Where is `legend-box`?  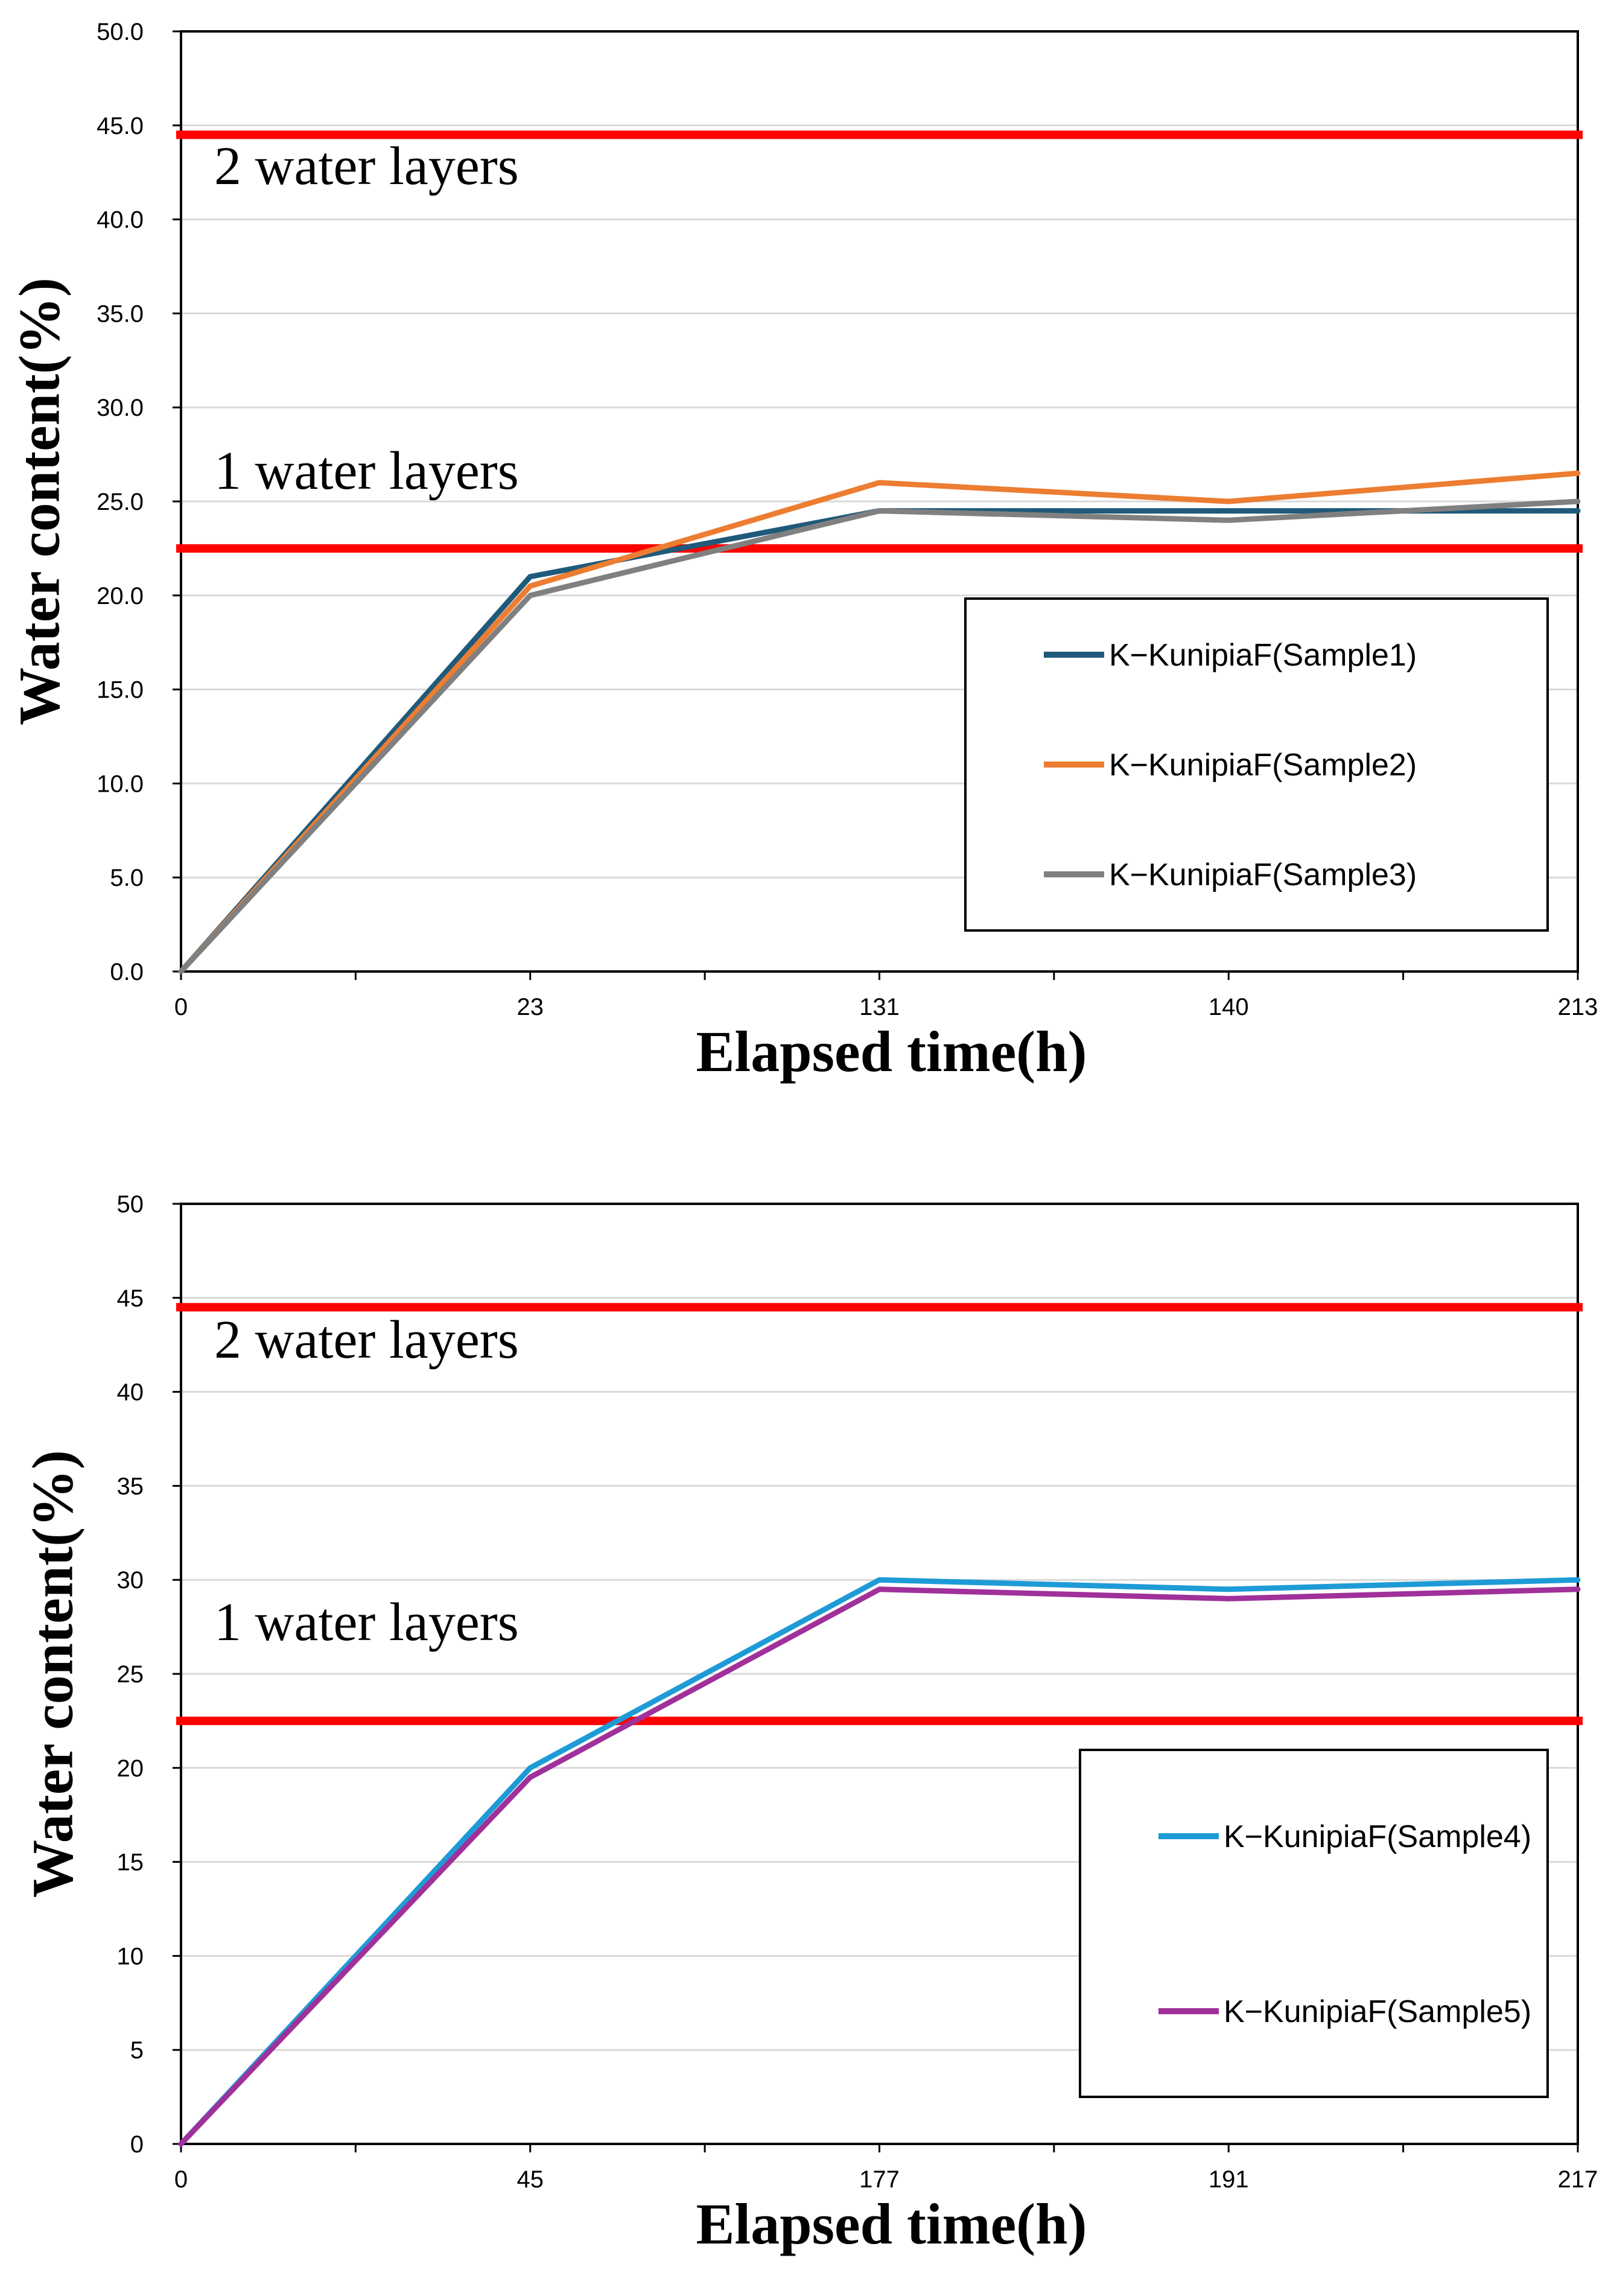 legend-box is located at coordinates (1314, 1923).